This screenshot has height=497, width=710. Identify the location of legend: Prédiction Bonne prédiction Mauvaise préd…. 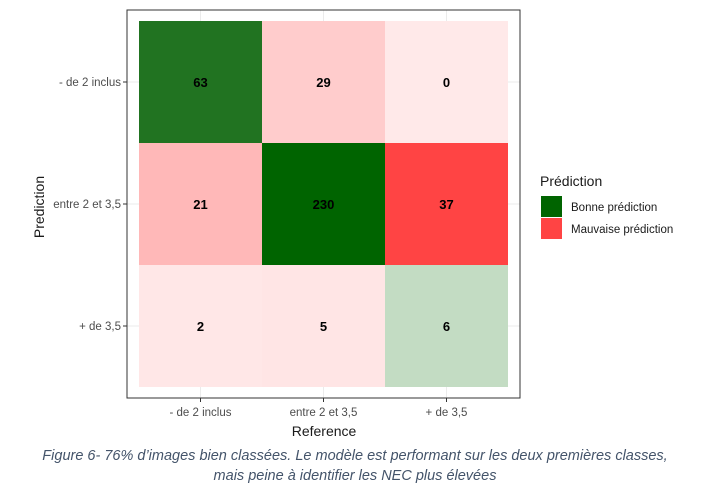
(606, 206).